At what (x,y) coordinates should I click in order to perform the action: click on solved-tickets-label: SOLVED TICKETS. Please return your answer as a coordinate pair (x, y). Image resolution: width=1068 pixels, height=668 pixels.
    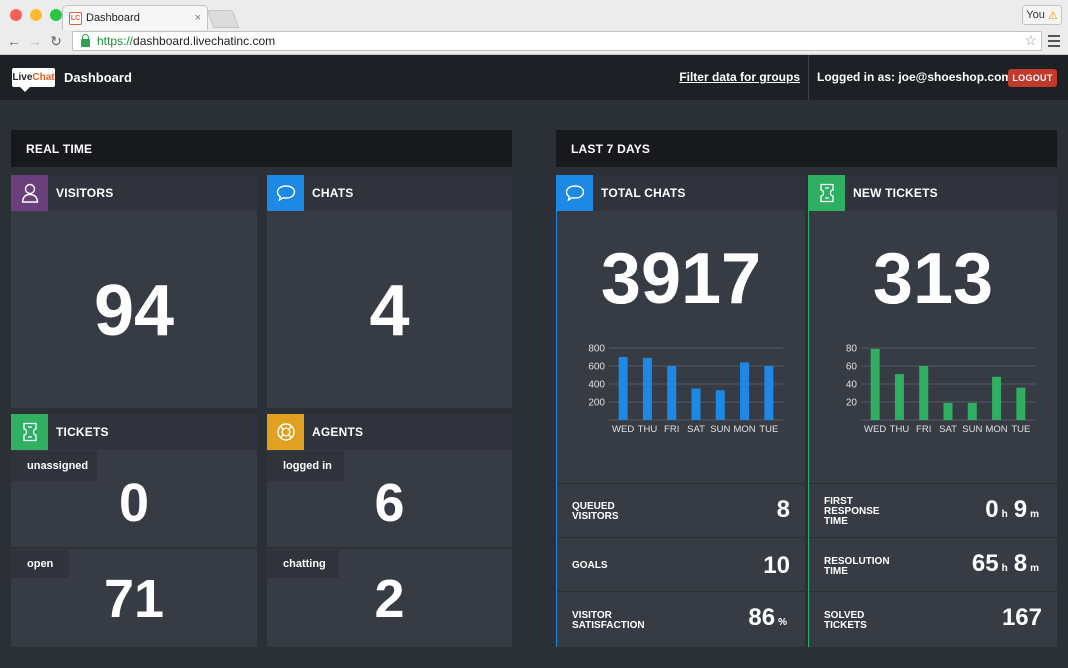
    Looking at the image, I should click on (845, 620).